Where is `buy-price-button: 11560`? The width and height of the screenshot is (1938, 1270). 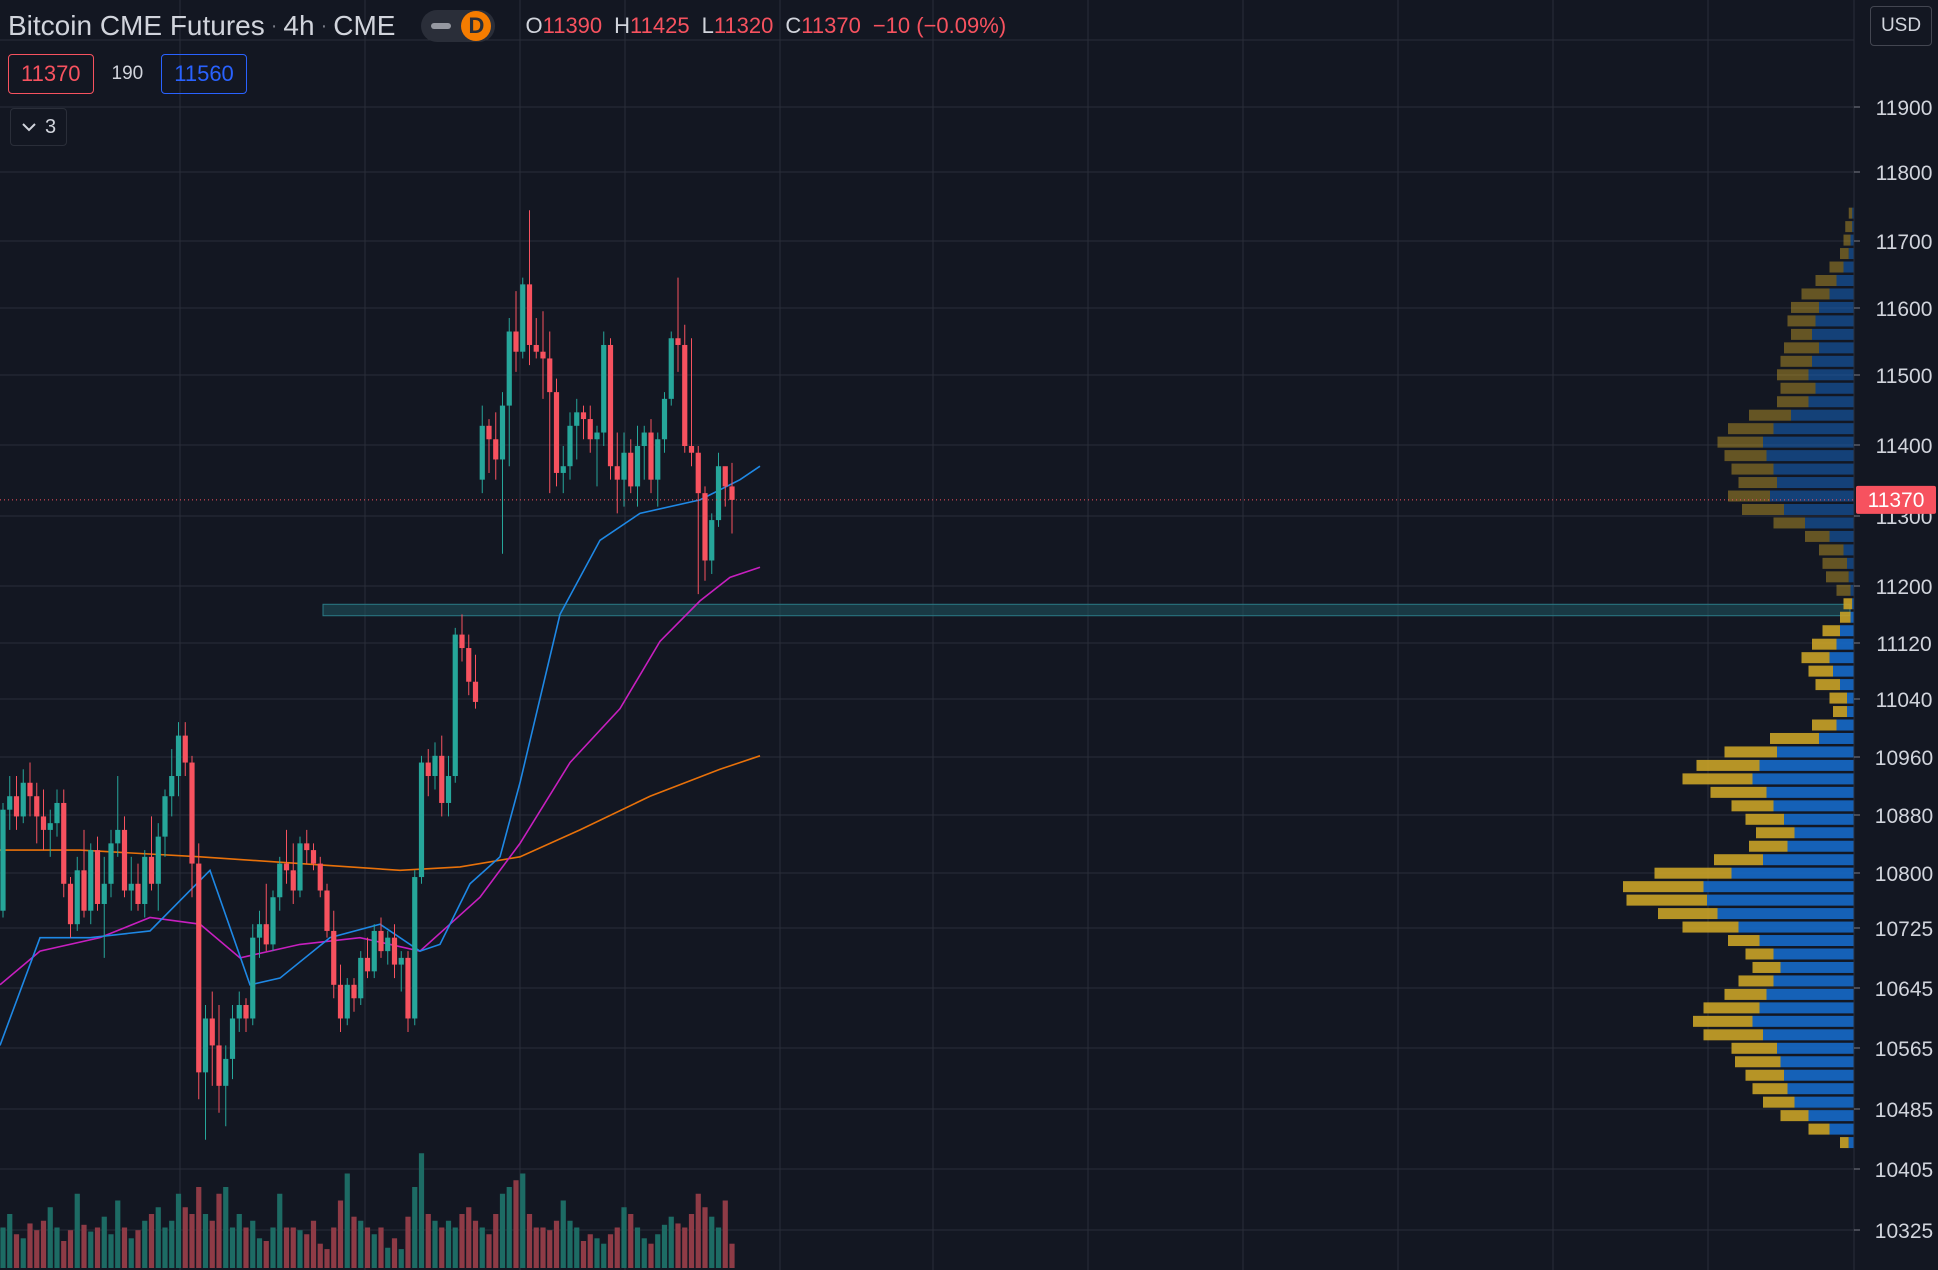
buy-price-button: 11560 is located at coordinates (204, 74).